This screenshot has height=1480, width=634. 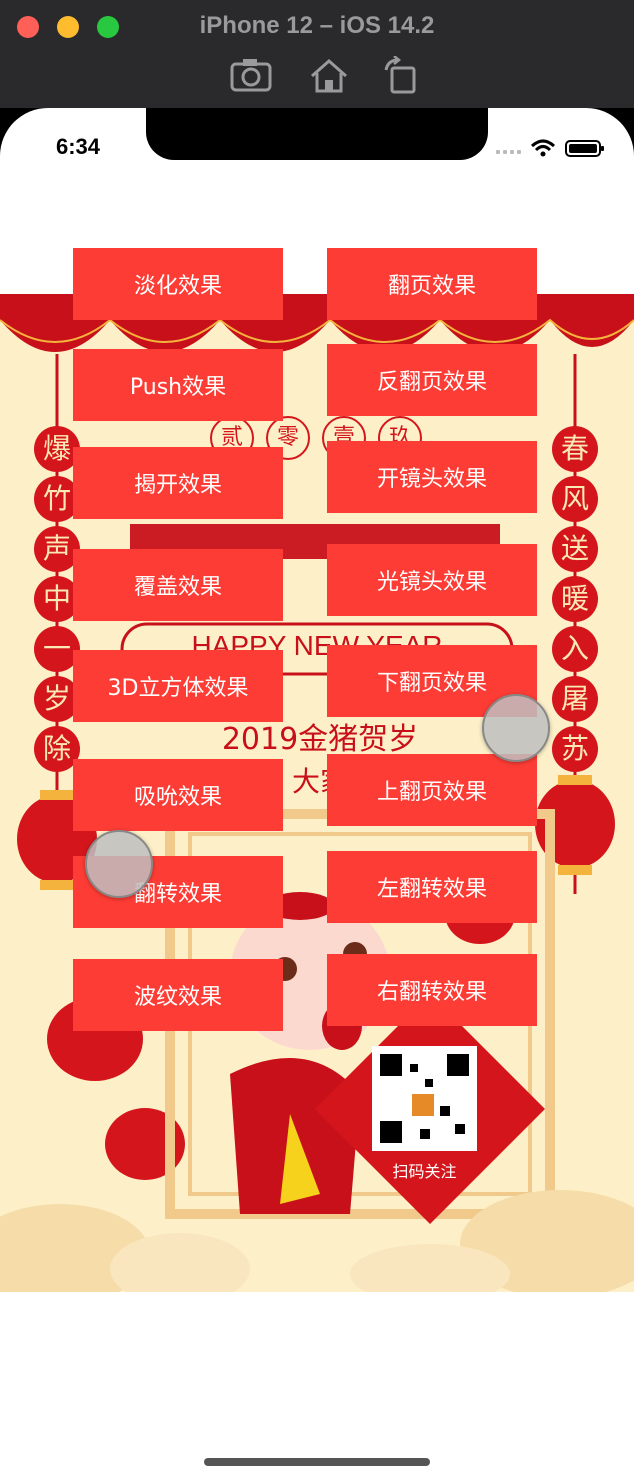 What do you see at coordinates (508, 152) in the screenshot?
I see `signal-icon` at bounding box center [508, 152].